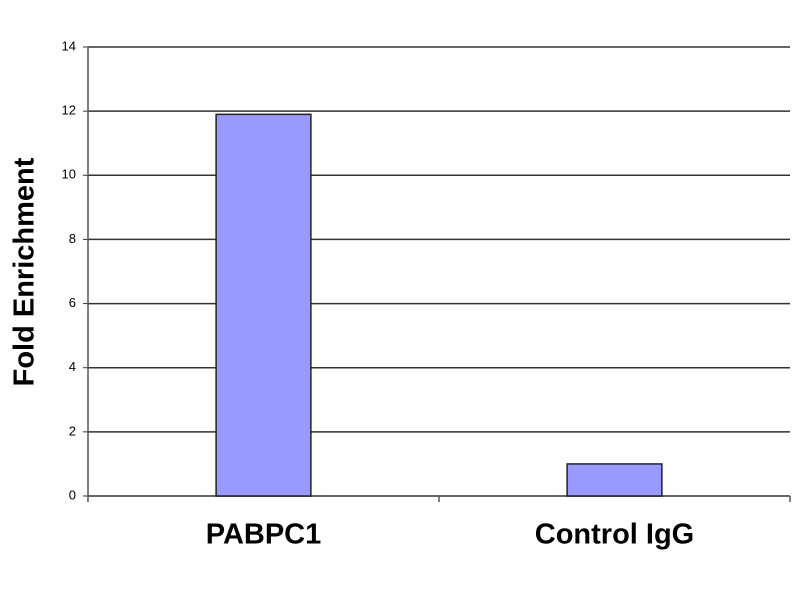 This screenshot has height=600, width=800. What do you see at coordinates (72, 302) in the screenshot?
I see `y-tick-label: 6` at bounding box center [72, 302].